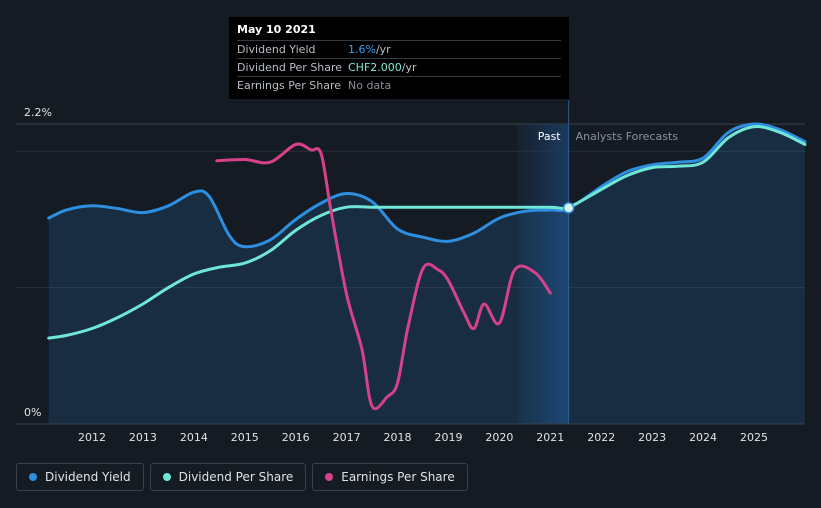 The height and width of the screenshot is (508, 821). What do you see at coordinates (370, 85) in the screenshot?
I see `tooltip-value: No data` at bounding box center [370, 85].